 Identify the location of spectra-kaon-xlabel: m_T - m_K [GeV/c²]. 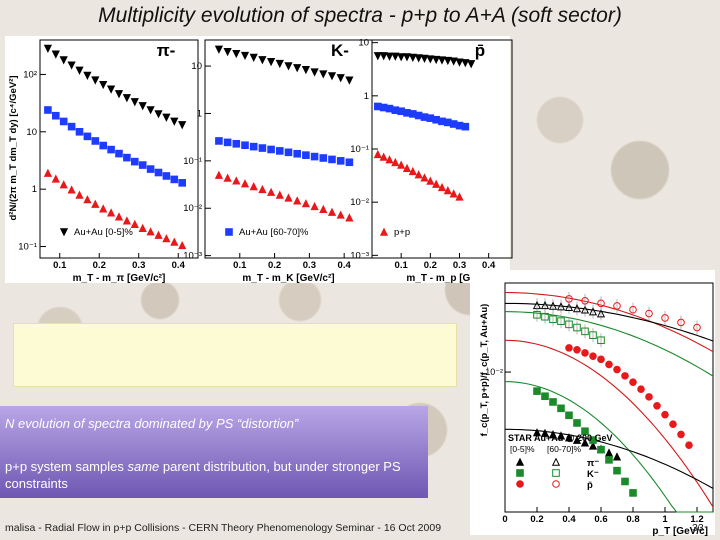
(288, 278).